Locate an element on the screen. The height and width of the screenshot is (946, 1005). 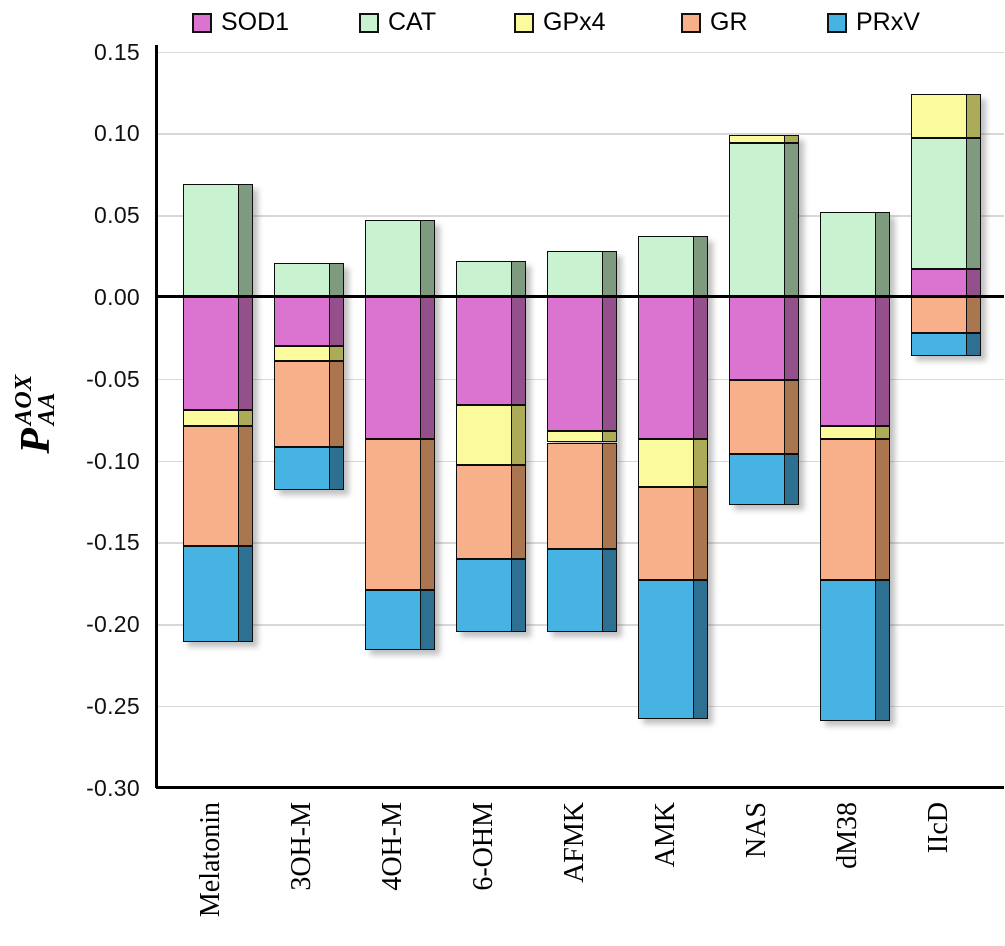
y-axis-title-supsub: AOX AA is located at coordinates (35, 400).